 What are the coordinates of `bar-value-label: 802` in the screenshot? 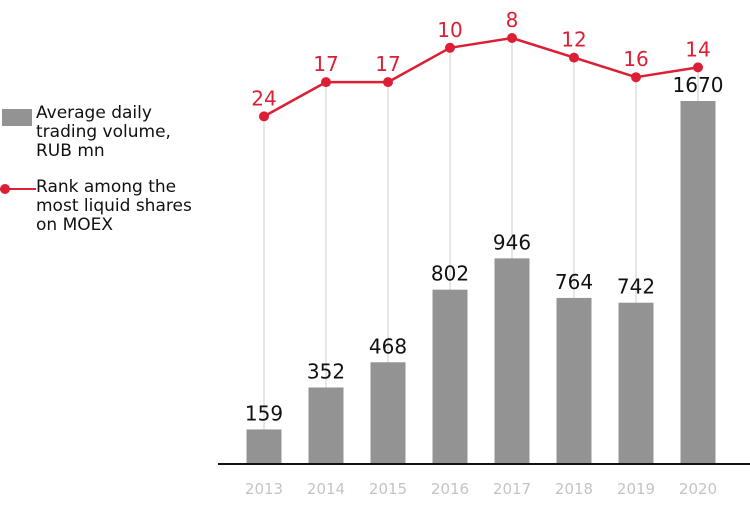 It's located at (450, 274).